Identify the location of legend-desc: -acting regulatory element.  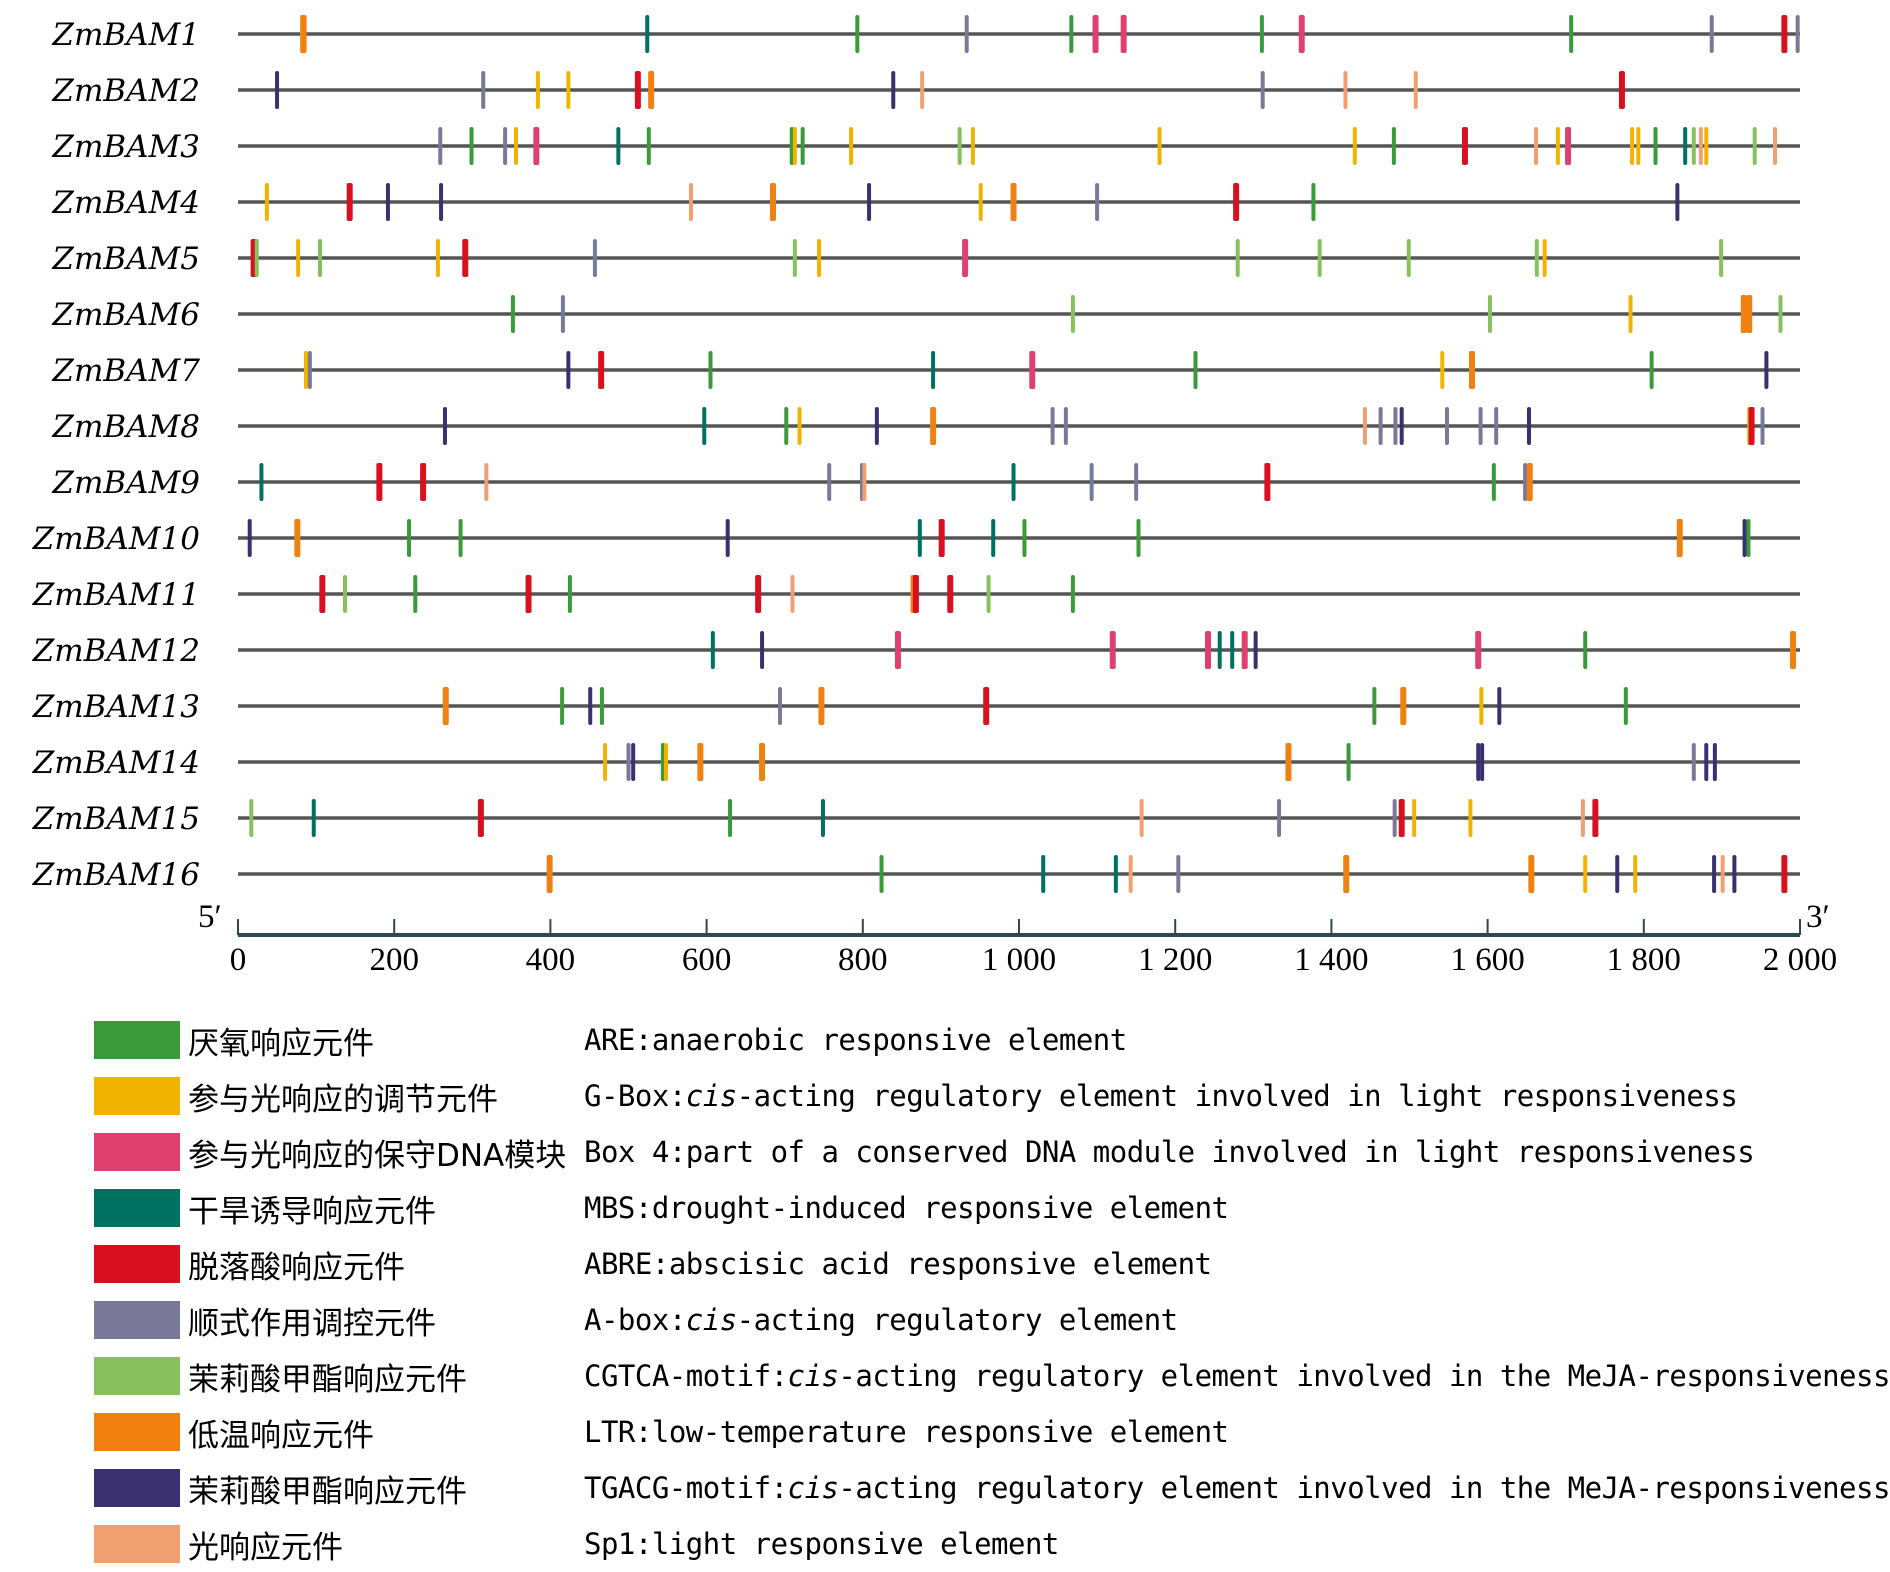
(957, 1320).